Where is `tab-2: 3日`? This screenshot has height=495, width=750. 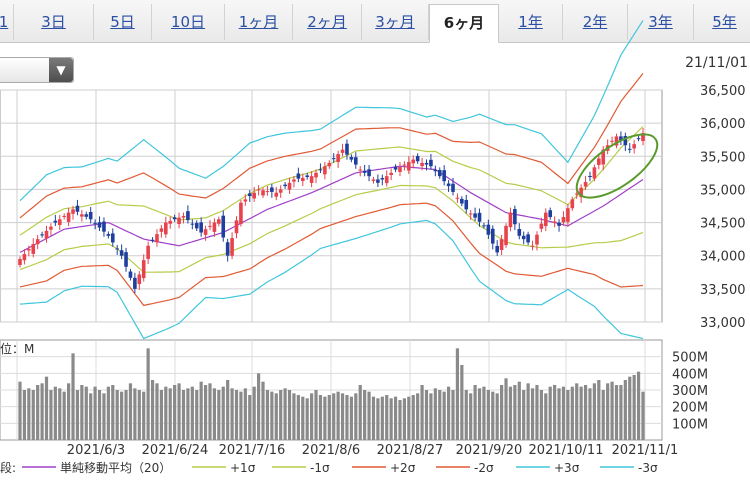 tab-2: 3日 is located at coordinates (54, 22).